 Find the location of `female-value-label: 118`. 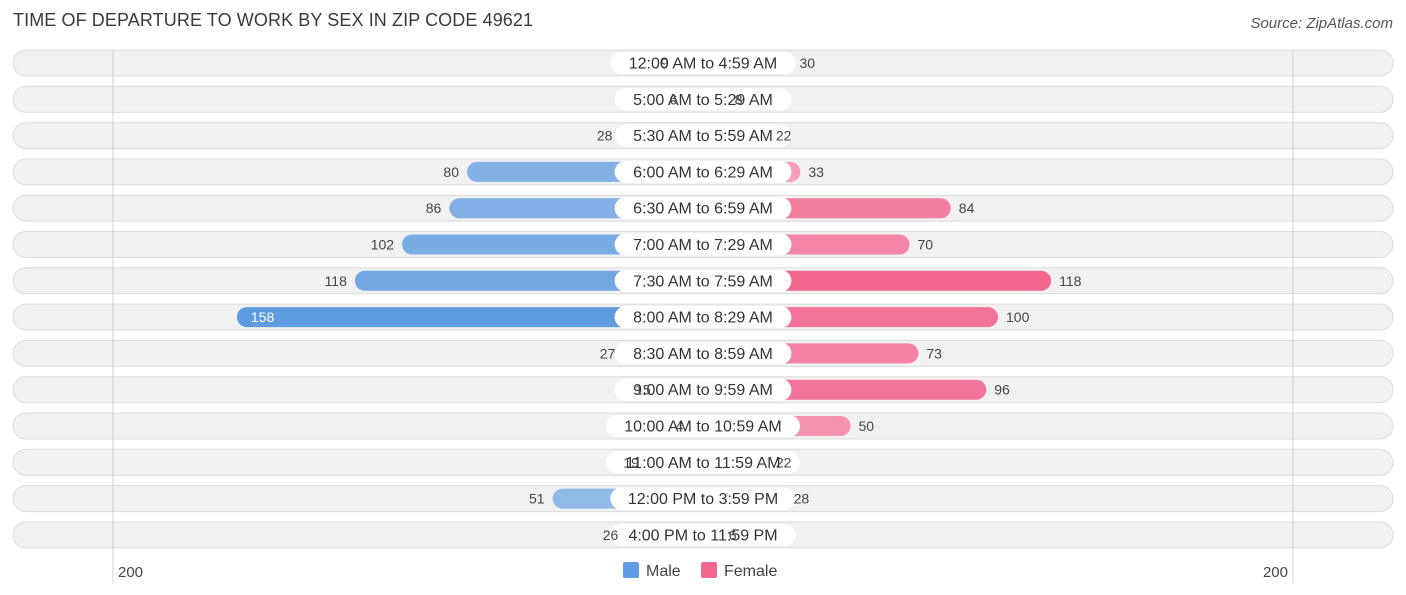

female-value-label: 118 is located at coordinates (1070, 281).